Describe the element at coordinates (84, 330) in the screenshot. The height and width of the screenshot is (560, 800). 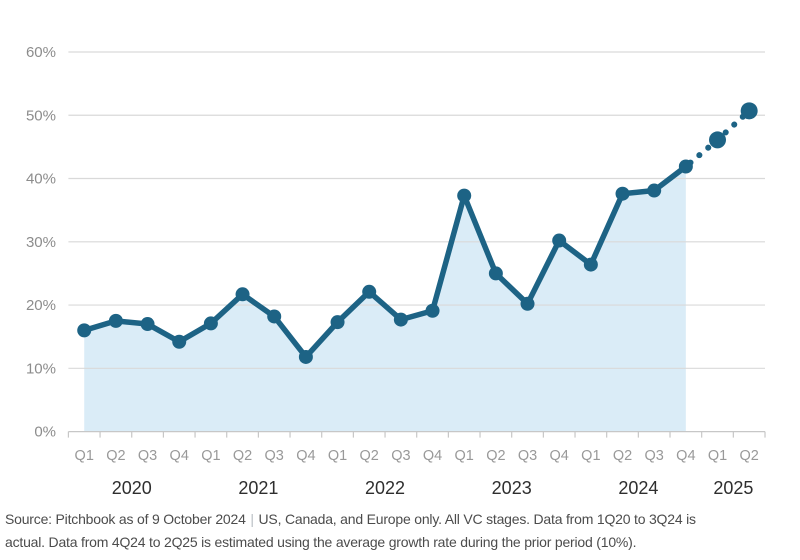
I see `data-point-Q1-2020` at that location.